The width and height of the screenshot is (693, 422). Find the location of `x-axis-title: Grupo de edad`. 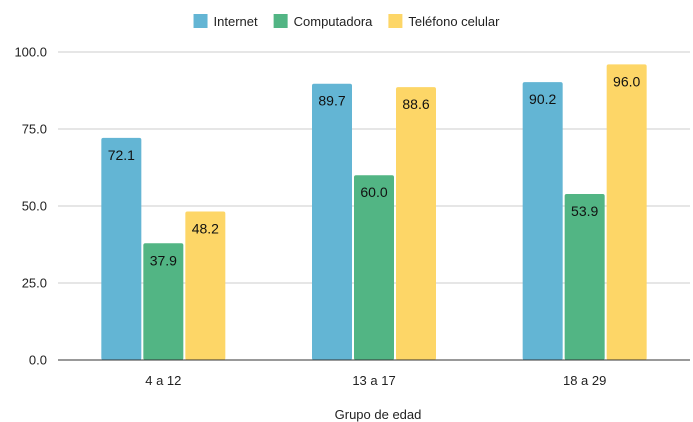

x-axis-title: Grupo de edad is located at coordinates (378, 414).